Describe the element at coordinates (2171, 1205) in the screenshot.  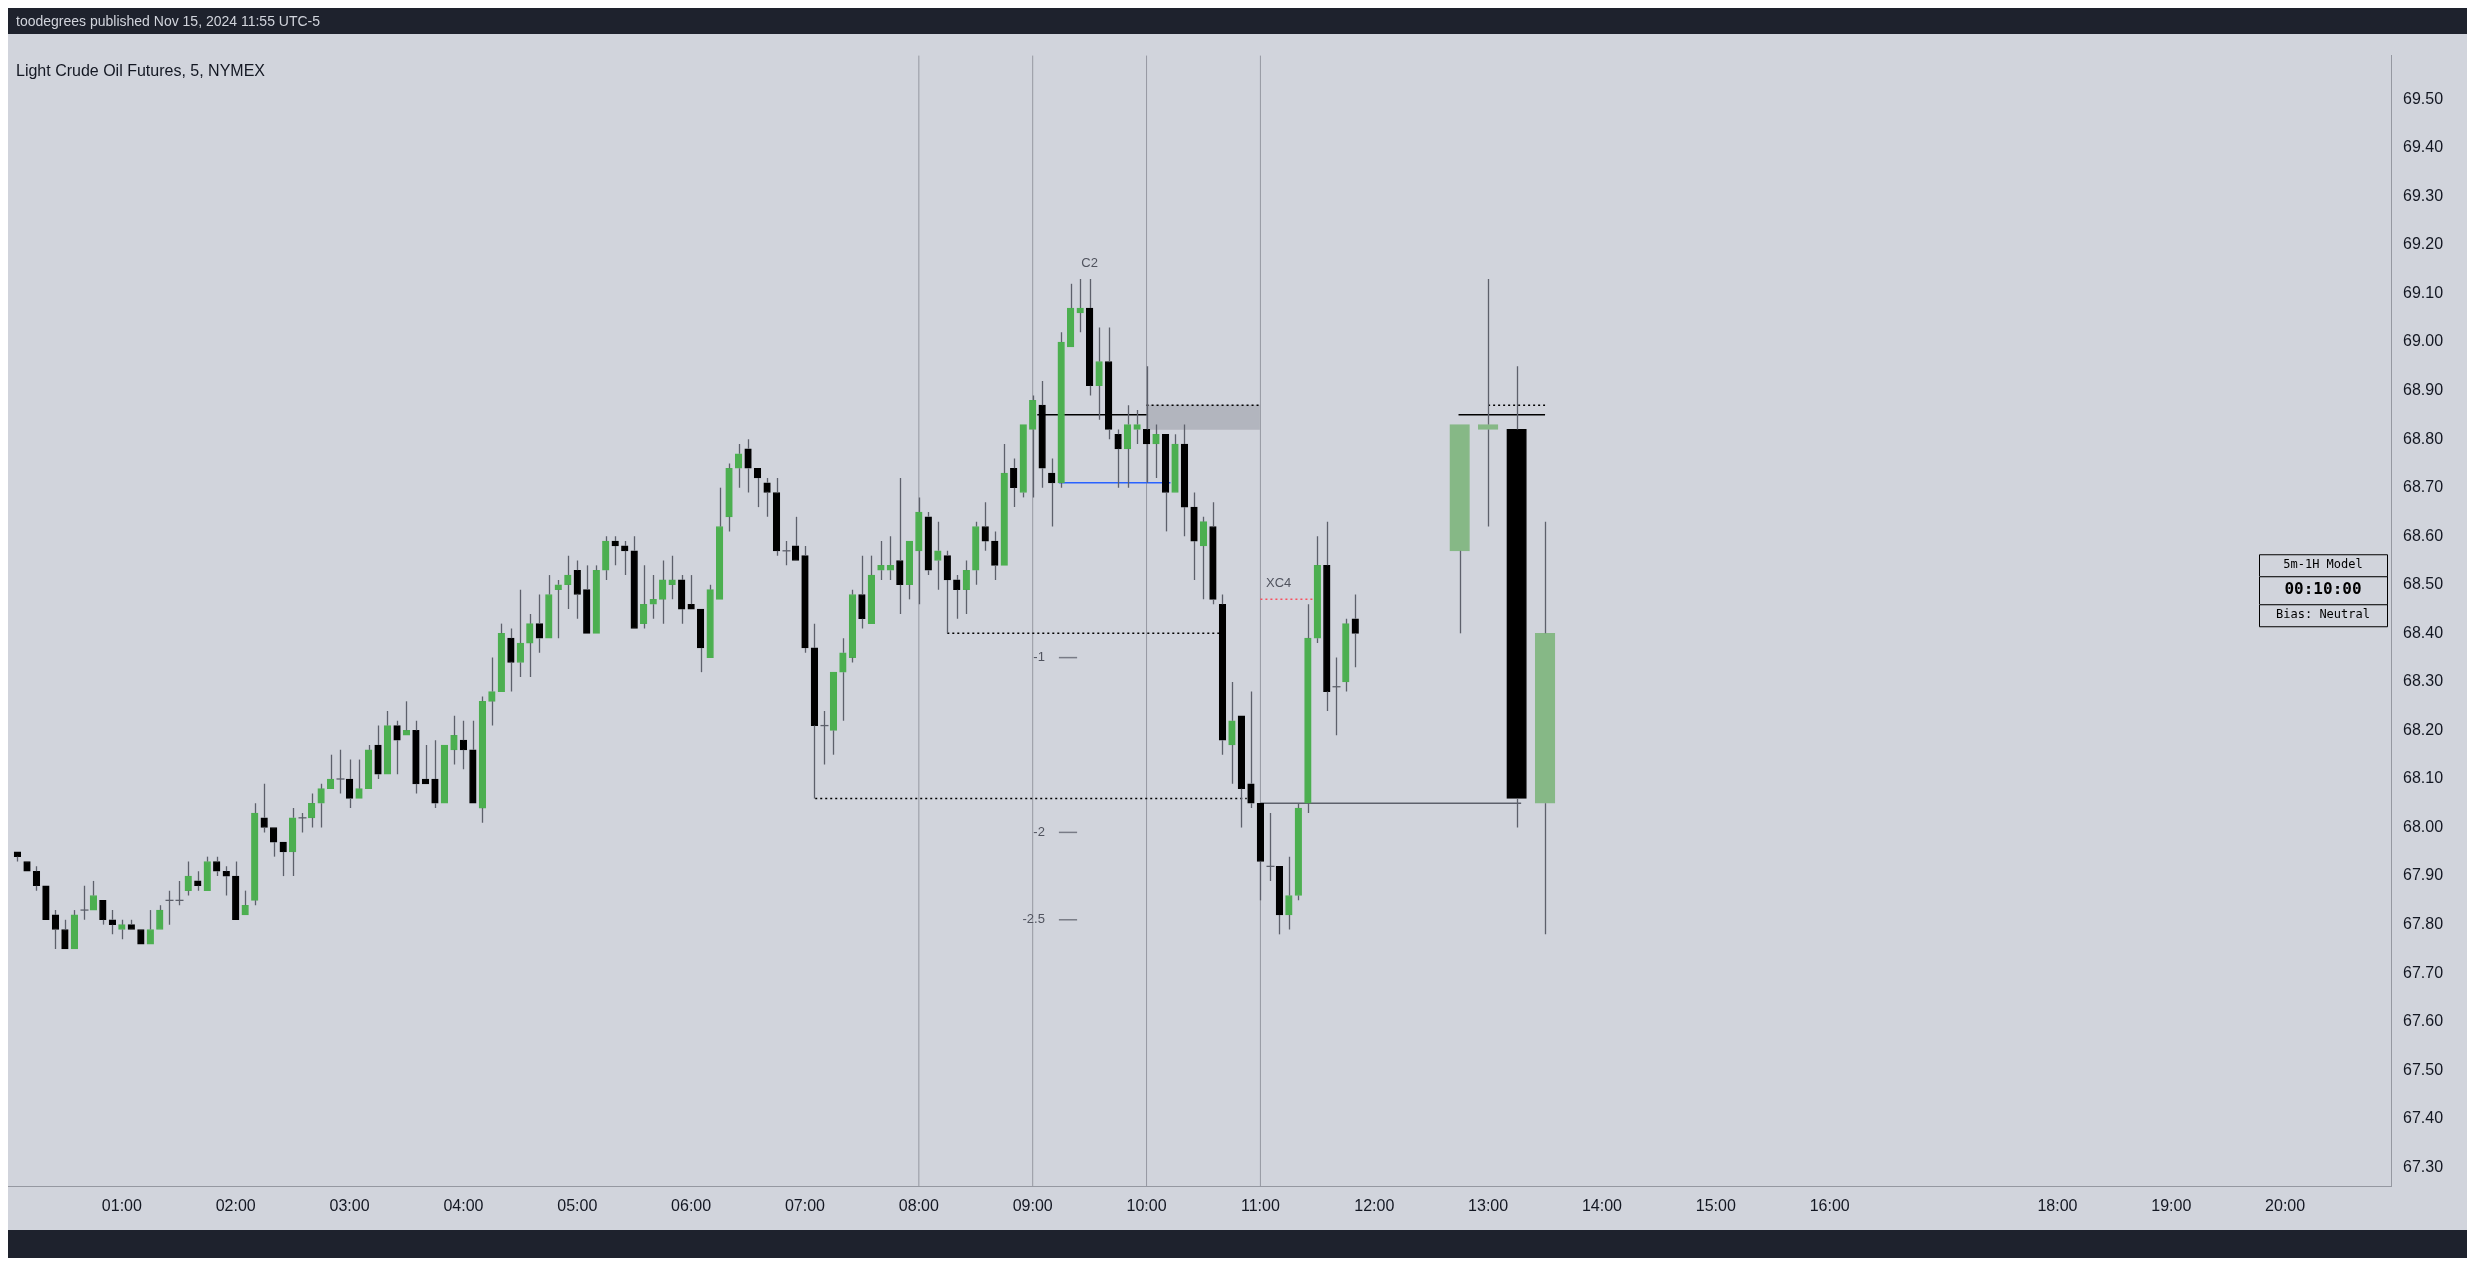
I see `x-tick-label: 19:00` at that location.